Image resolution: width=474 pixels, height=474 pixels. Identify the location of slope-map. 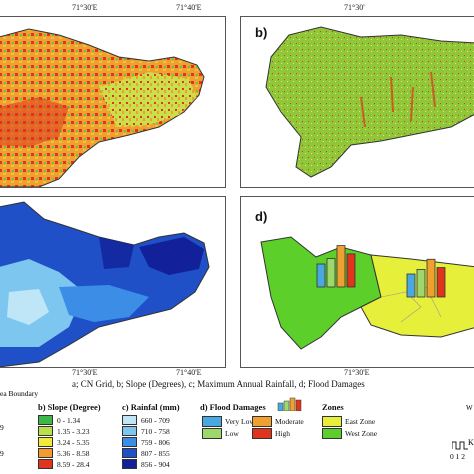
(369, 102).